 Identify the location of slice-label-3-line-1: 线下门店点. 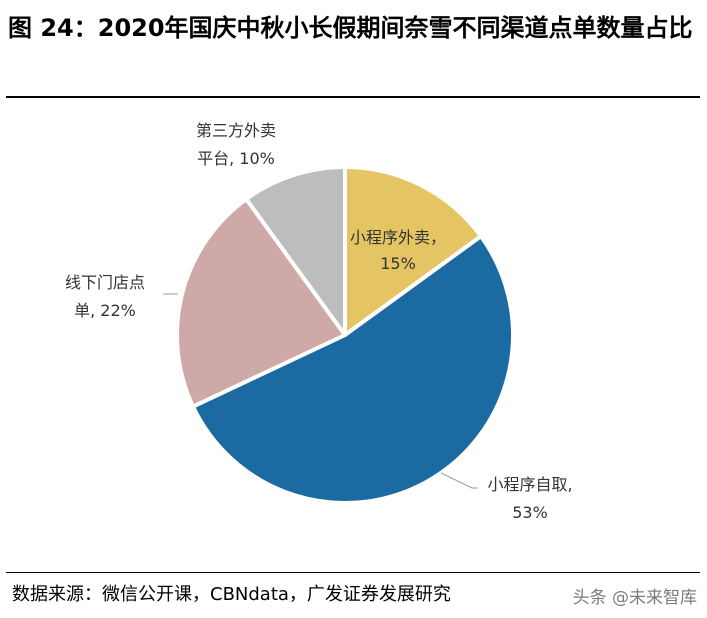
(105, 282).